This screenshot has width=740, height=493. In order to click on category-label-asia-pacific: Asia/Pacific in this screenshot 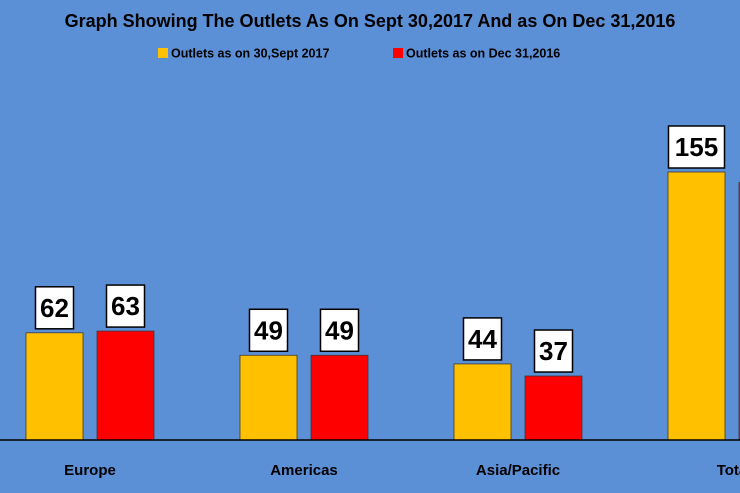, I will do `click(518, 470)`.